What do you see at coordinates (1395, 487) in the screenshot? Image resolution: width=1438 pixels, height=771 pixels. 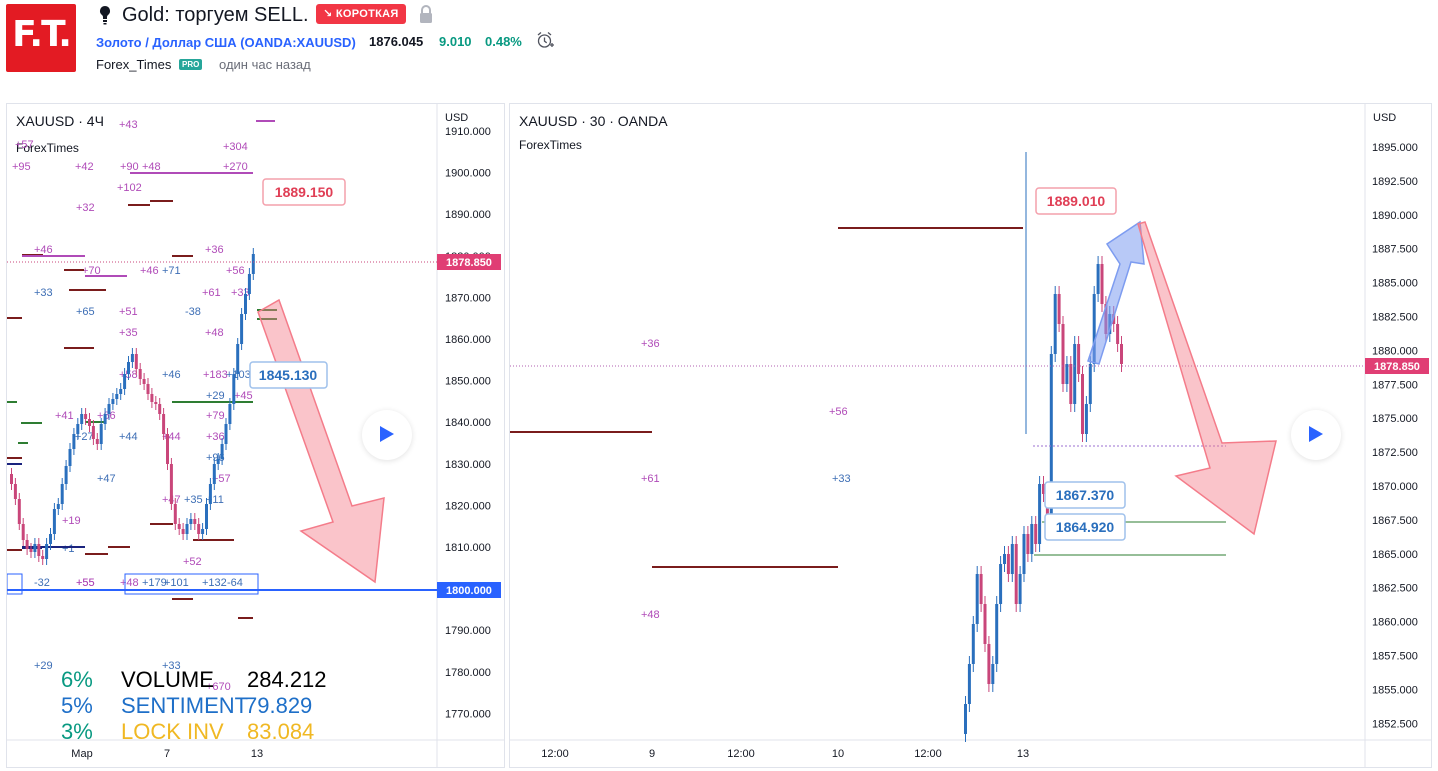 I see `price-tick: 1870.000` at bounding box center [1395, 487].